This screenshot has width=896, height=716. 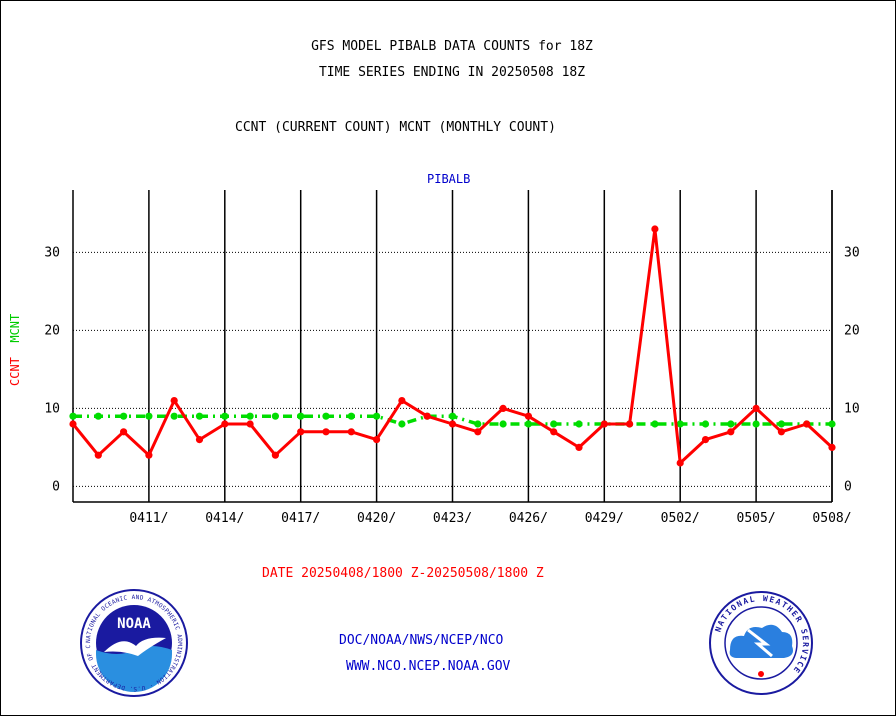 I want to click on x-tick-label: 0508/, so click(x=831, y=518).